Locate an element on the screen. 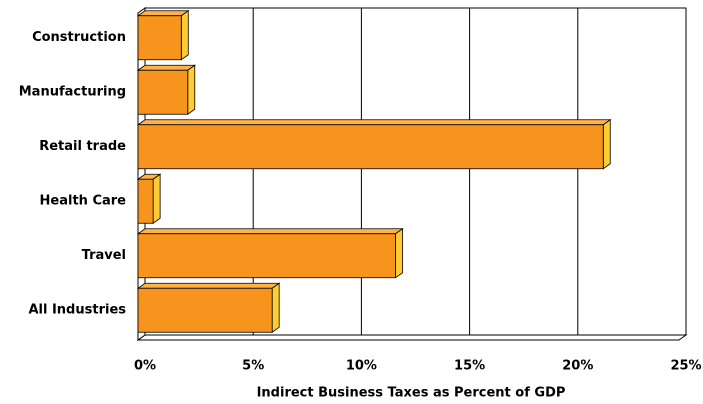 The height and width of the screenshot is (404, 703). y-tick-label: All Industries is located at coordinates (77, 309).